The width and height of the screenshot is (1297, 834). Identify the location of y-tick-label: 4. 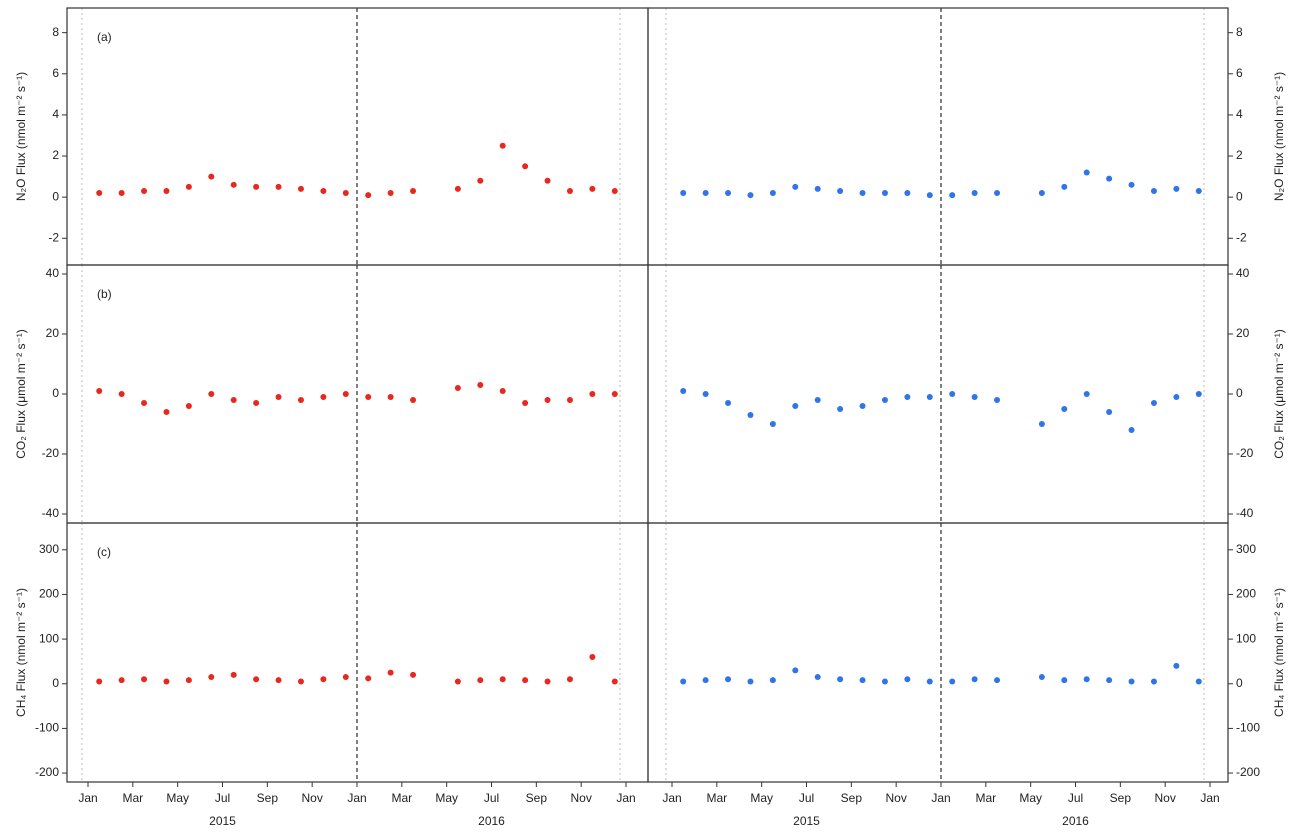
(55, 114).